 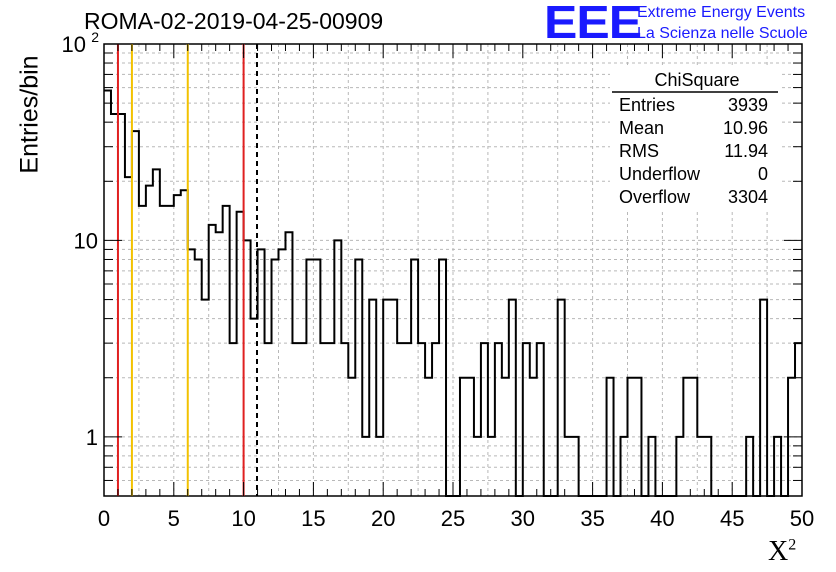 What do you see at coordinates (592, 518) in the screenshot?
I see `x-tick-label: 35` at bounding box center [592, 518].